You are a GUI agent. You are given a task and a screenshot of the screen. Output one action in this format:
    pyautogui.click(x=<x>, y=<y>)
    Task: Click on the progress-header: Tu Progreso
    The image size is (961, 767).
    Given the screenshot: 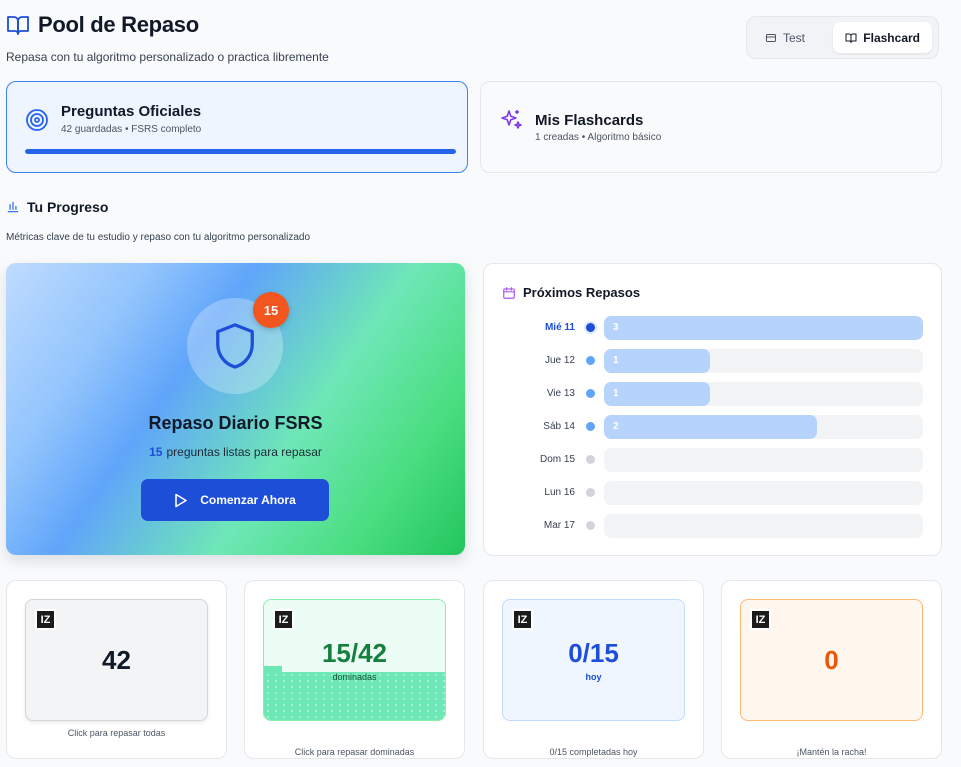 What is the action you would take?
    pyautogui.click(x=57, y=207)
    